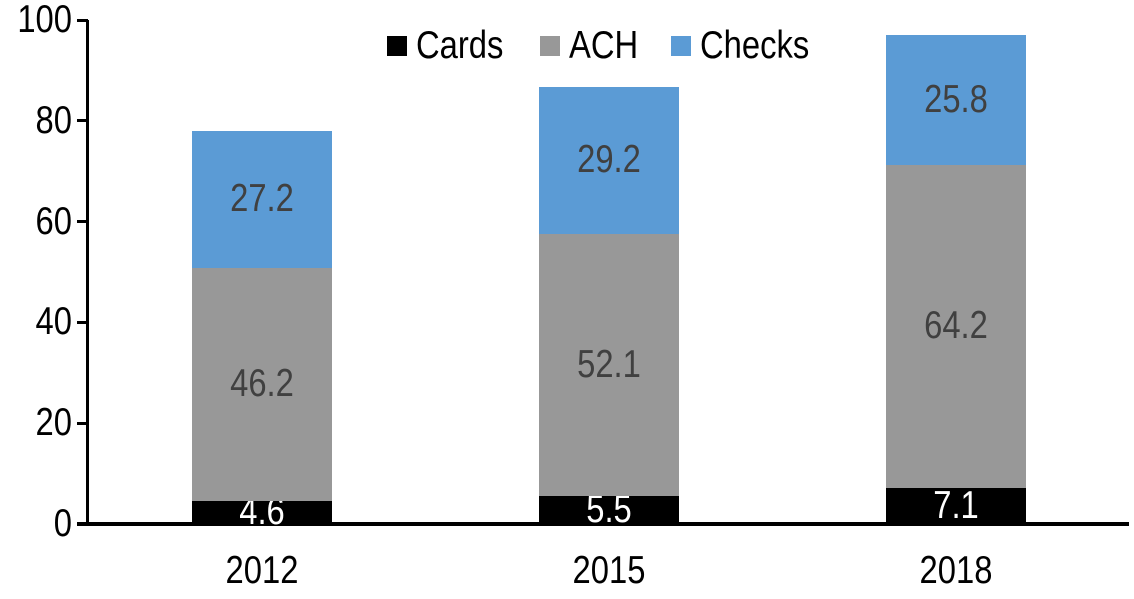 The height and width of the screenshot is (599, 1134). What do you see at coordinates (755, 45) in the screenshot?
I see `legend-label: Checks` at bounding box center [755, 45].